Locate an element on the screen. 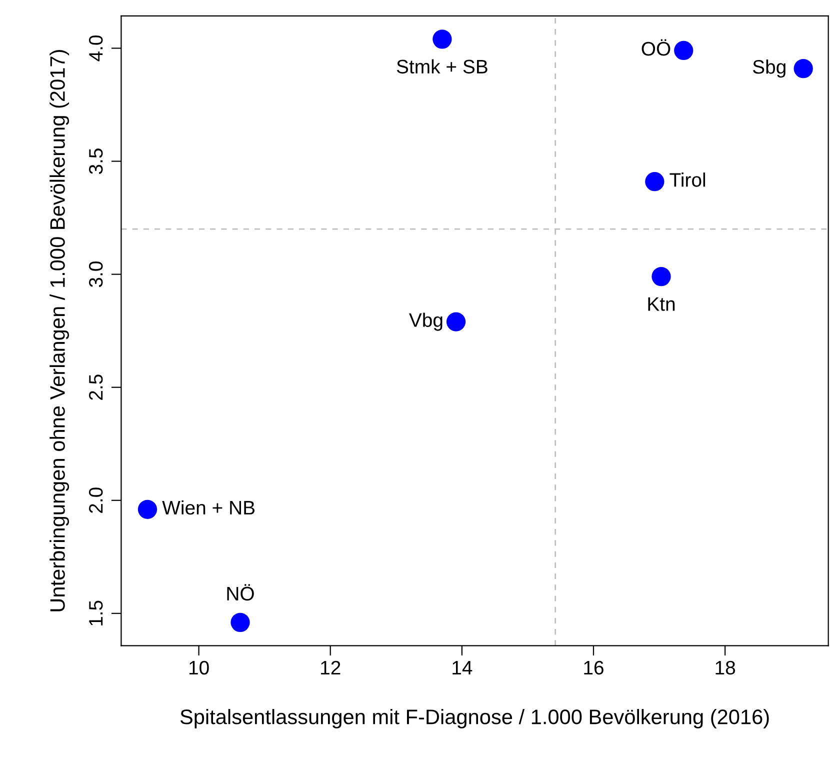 This screenshot has width=830, height=757. x-tick-label: 12 is located at coordinates (330, 667).